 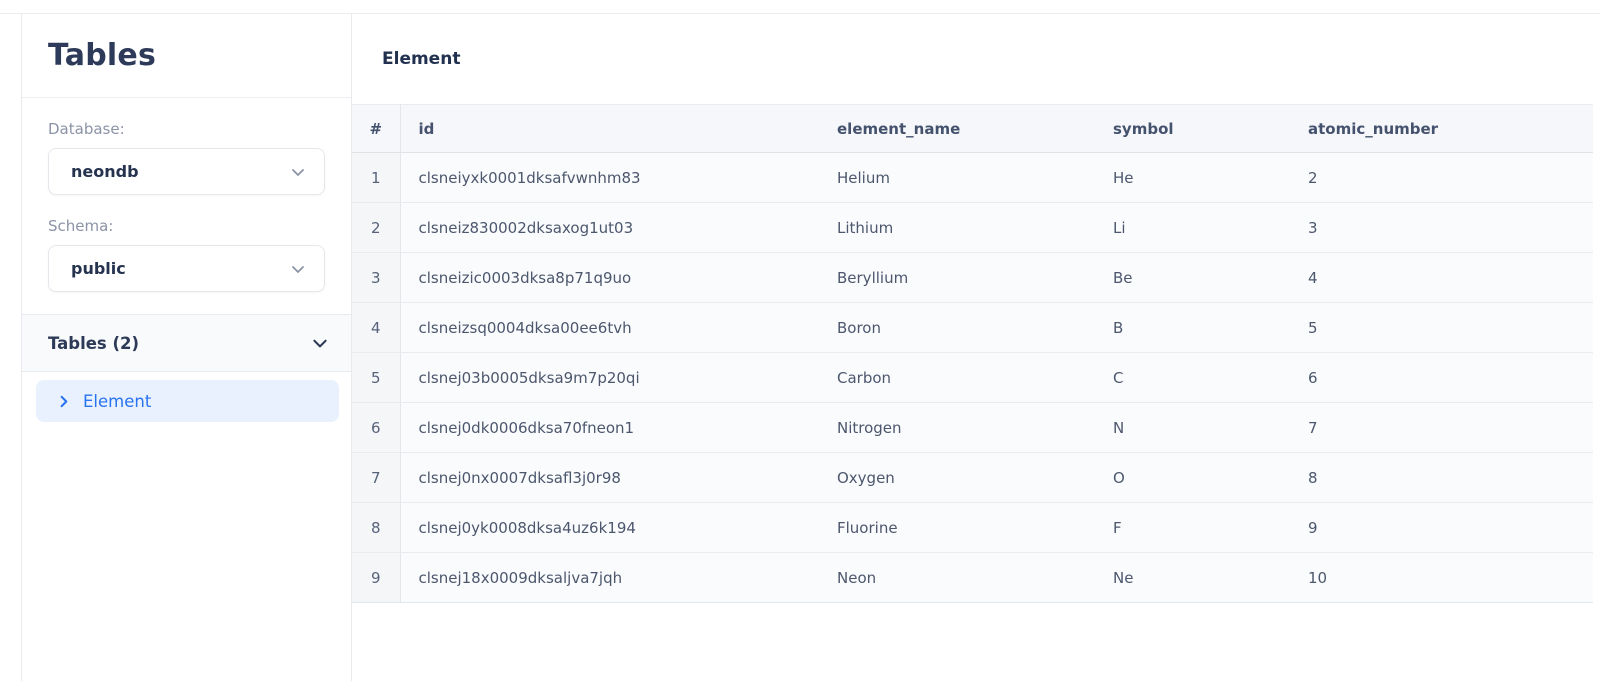 I want to click on cell-num: 4, so click(x=376, y=327).